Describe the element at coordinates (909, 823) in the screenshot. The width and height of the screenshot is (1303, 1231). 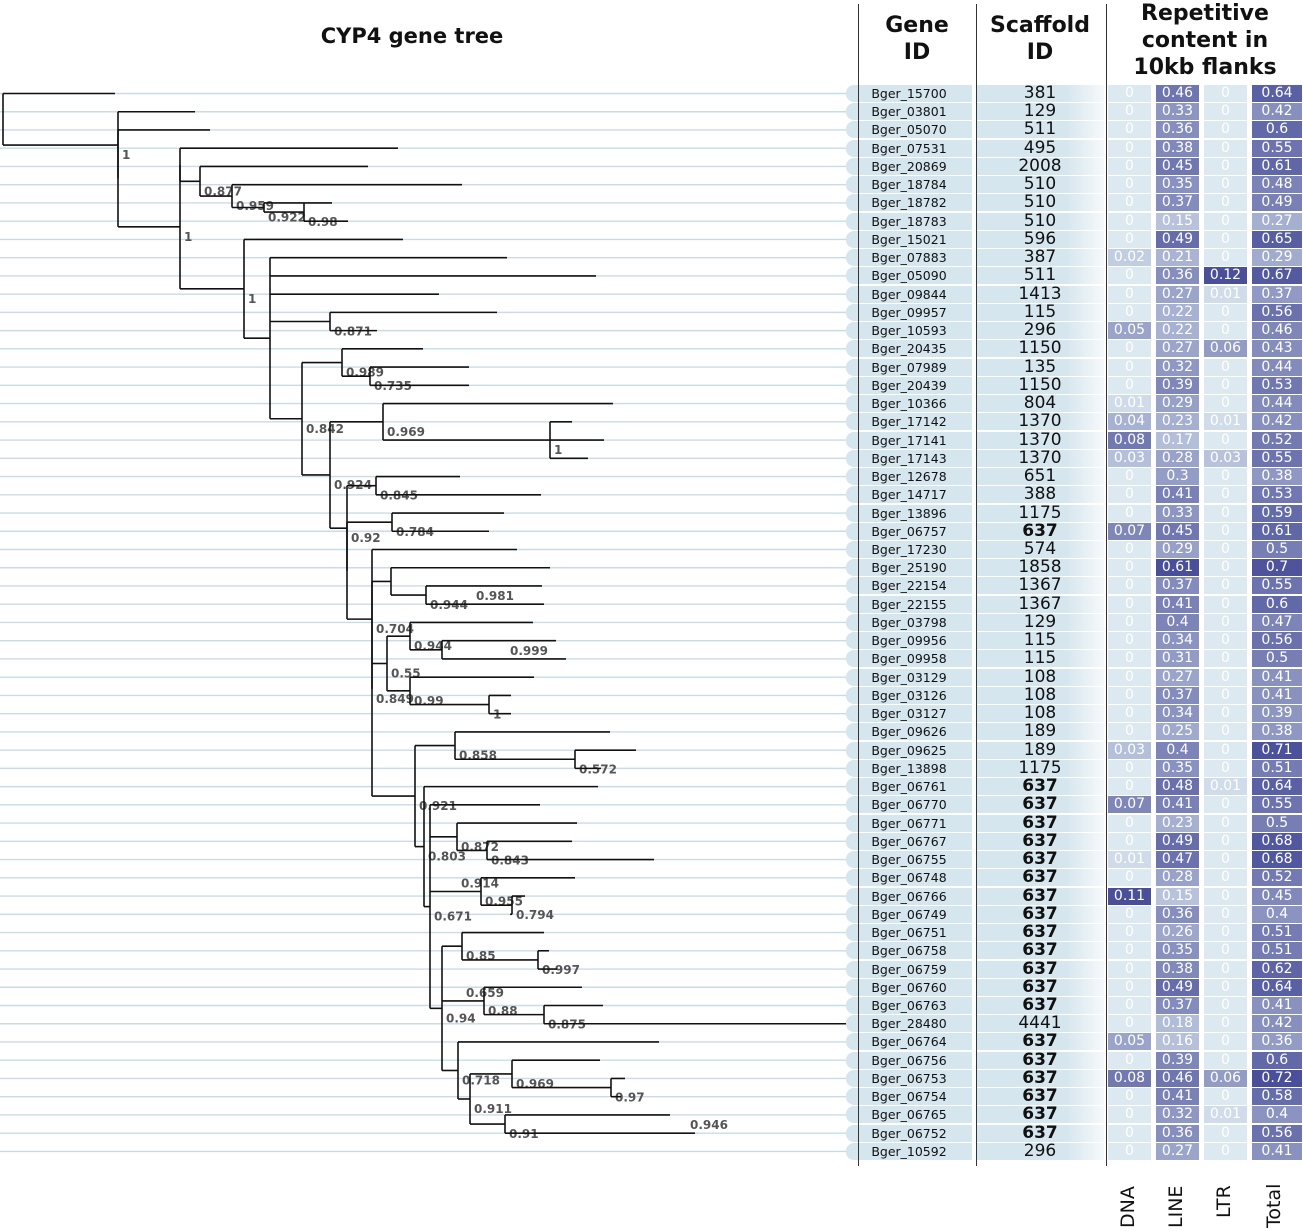
I see `gene-id-cell: Bger_06771` at that location.